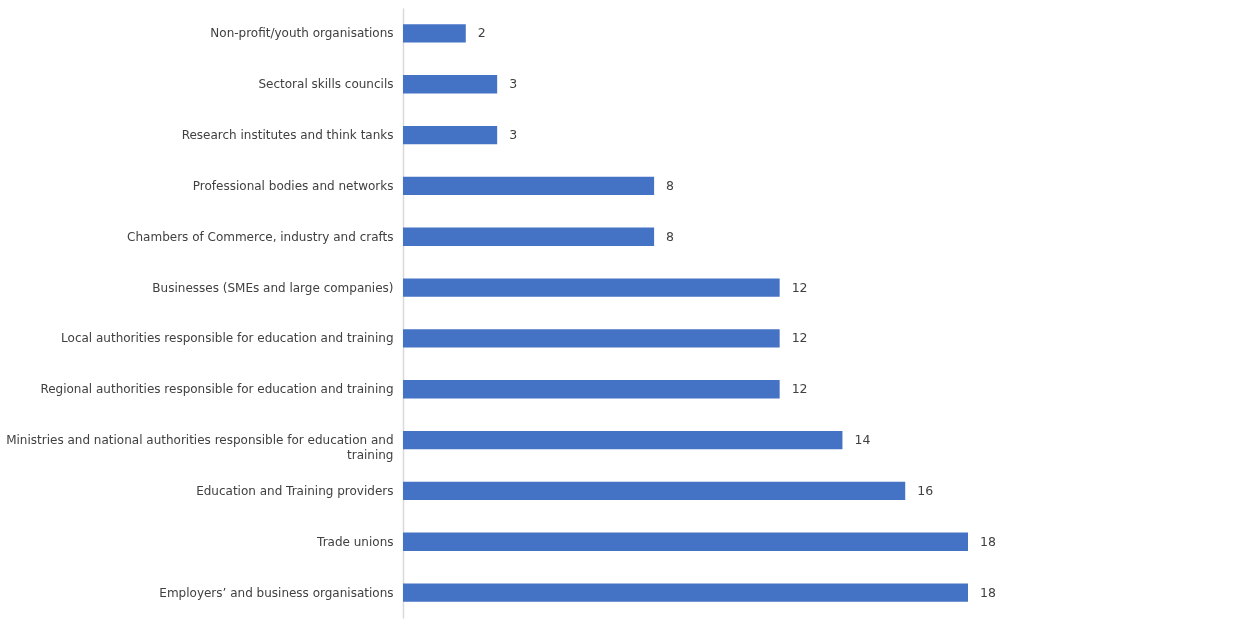 This screenshot has width=1244, height=632. I want to click on y-tick-label: Local authorities responsible for education and training, so click(227, 338).